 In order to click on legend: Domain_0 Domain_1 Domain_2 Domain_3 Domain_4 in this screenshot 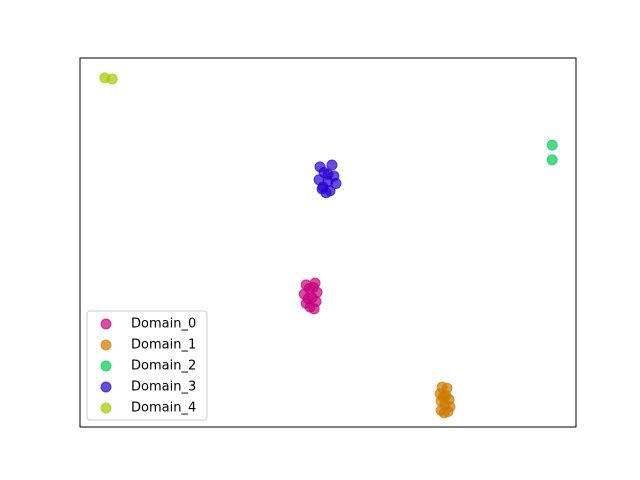, I will do `click(147, 365)`.